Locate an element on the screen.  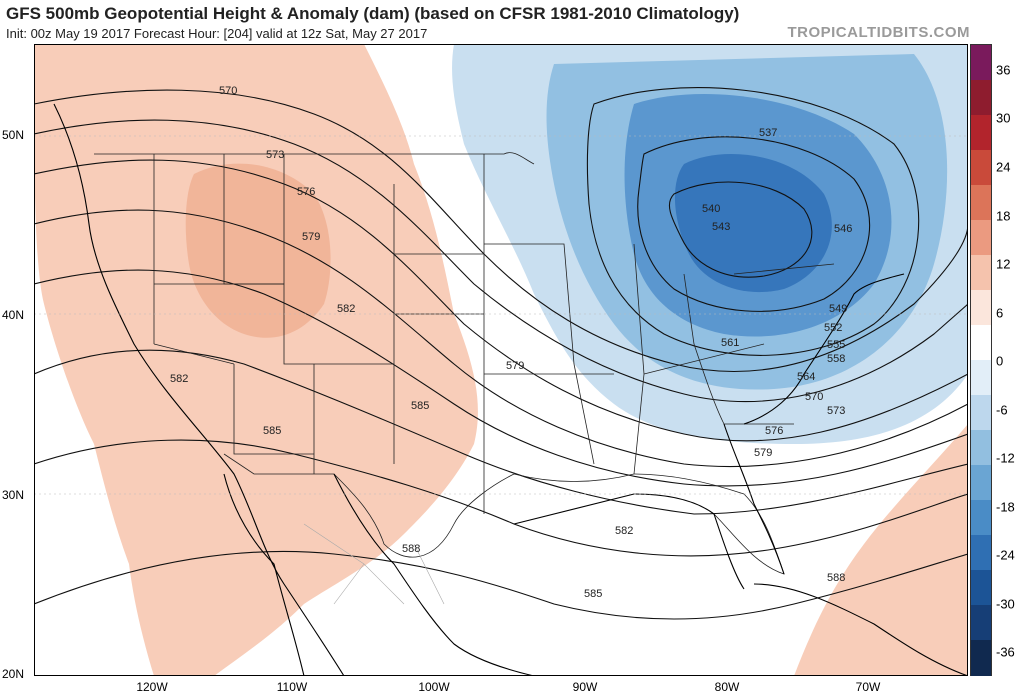
lat-label-50n: 50N is located at coordinates (13, 135).